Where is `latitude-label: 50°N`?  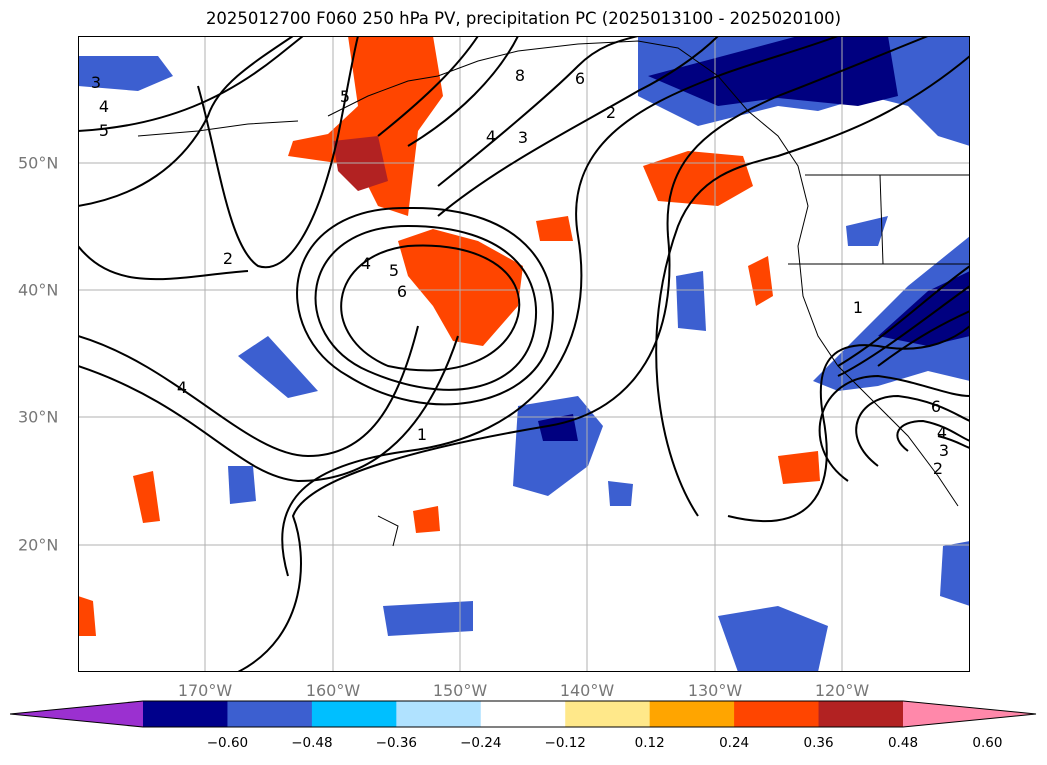
latitude-label: 50°N is located at coordinates (38, 163).